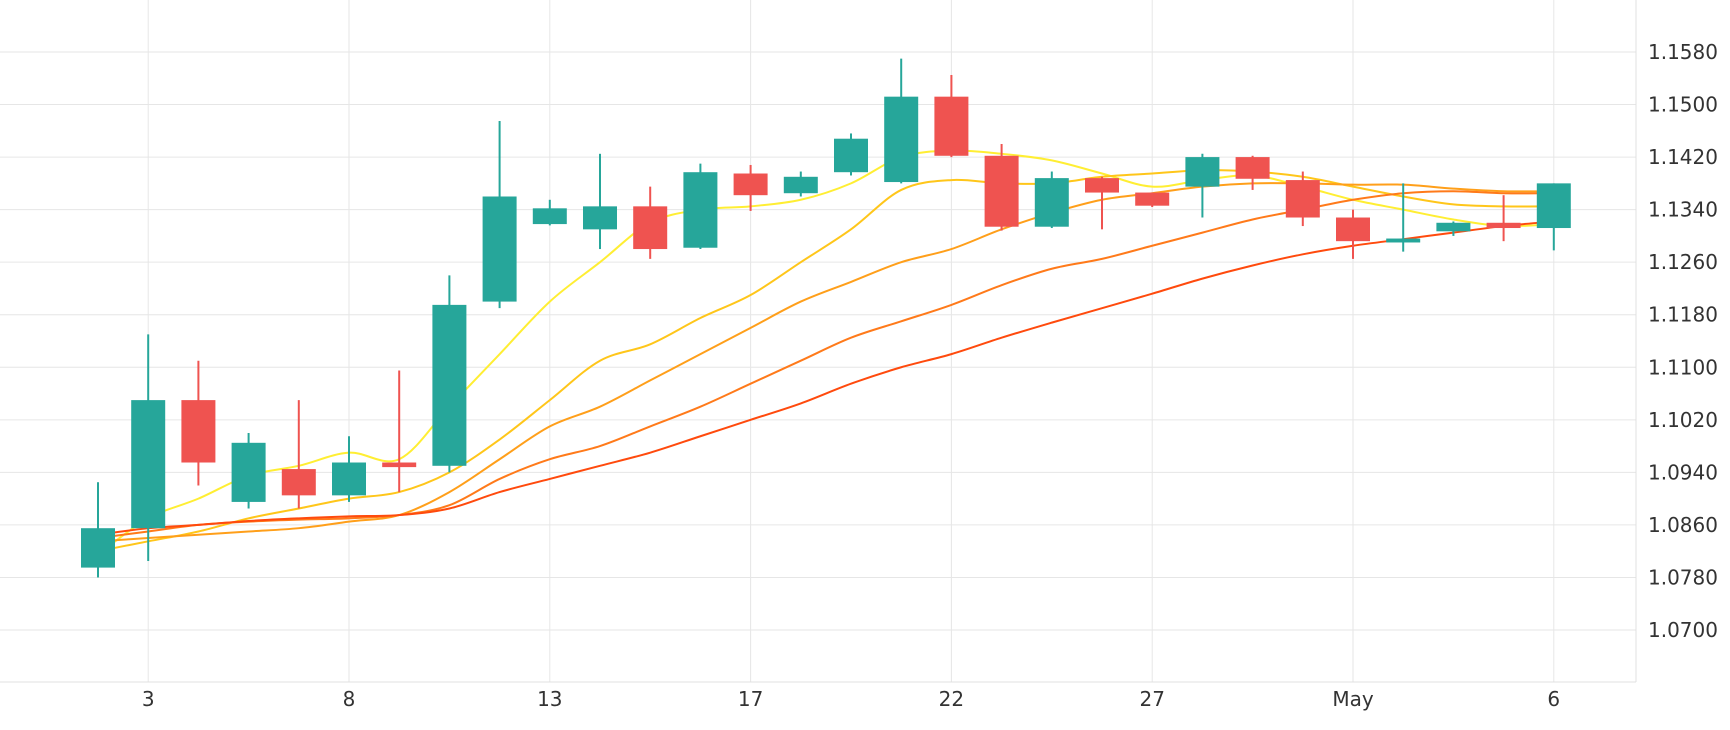 This screenshot has height=730, width=1730. I want to click on x-tick-label: May, so click(1353, 699).